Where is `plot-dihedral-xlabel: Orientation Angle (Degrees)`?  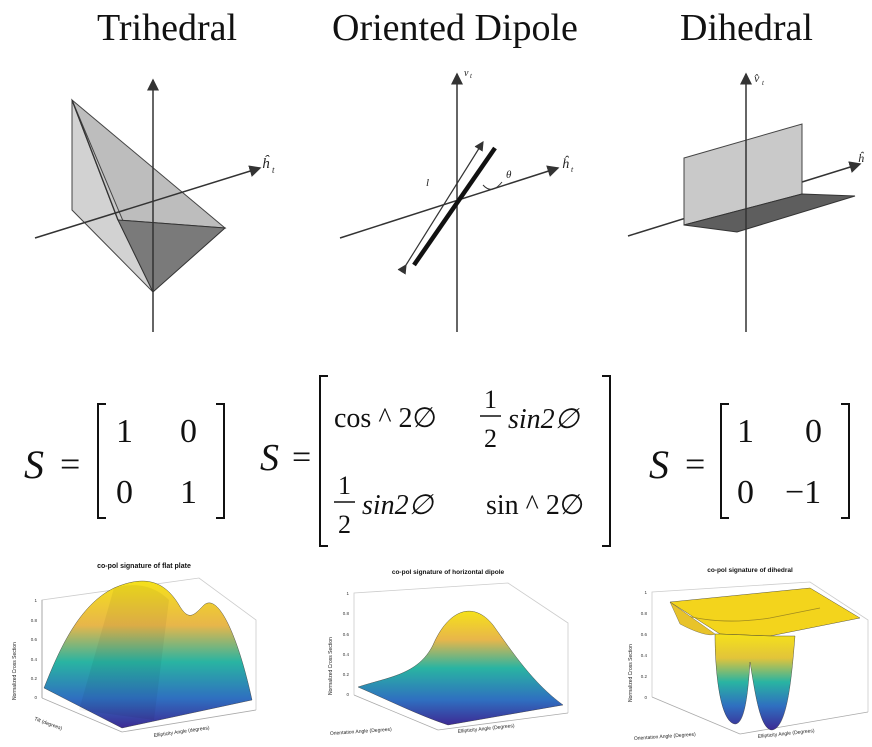
plot-dihedral-xlabel: Orientation Angle (Degrees) is located at coordinates (665, 737).